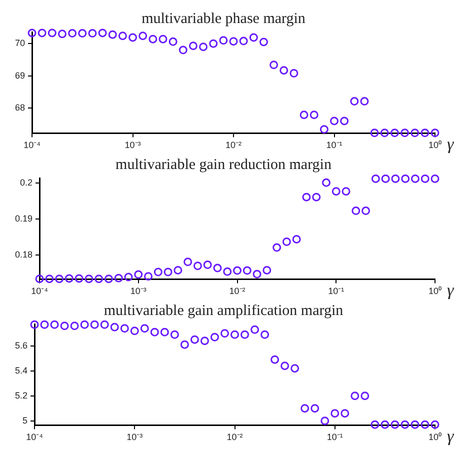  What do you see at coordinates (39, 291) in the screenshot?
I see `x-tick-label: 10⁻⁴` at bounding box center [39, 291].